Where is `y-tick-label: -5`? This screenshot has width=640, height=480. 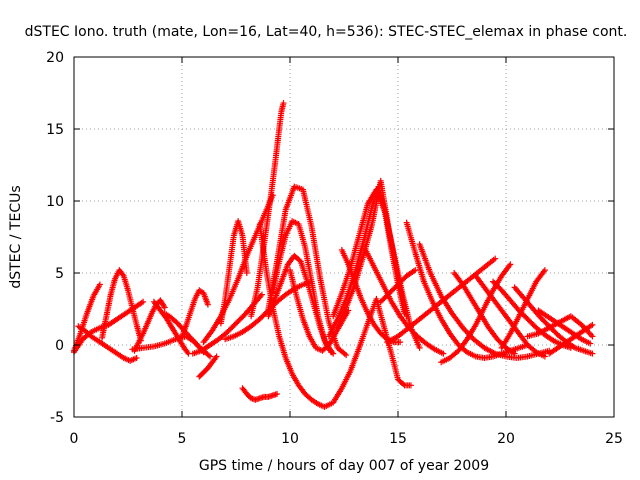 y-tick-label: -5 is located at coordinates (57, 418).